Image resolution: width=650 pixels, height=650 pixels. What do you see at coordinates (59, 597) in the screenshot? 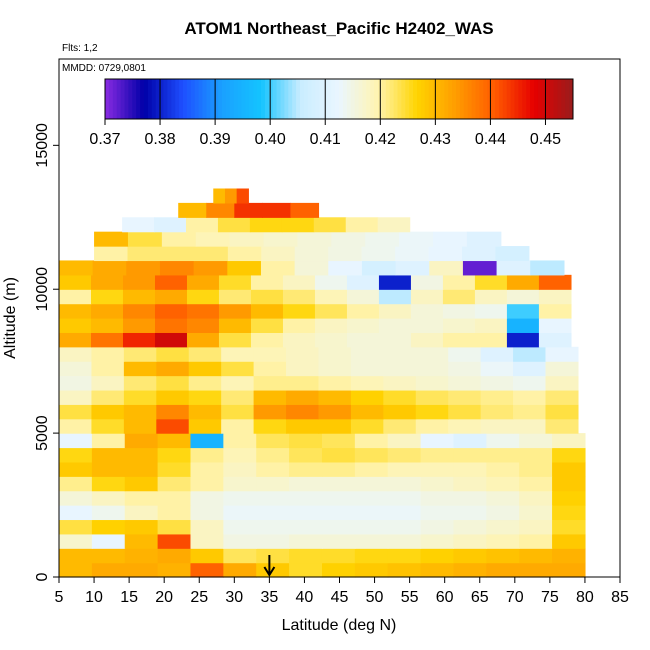
I see `x-tick-label: 5` at bounding box center [59, 597].